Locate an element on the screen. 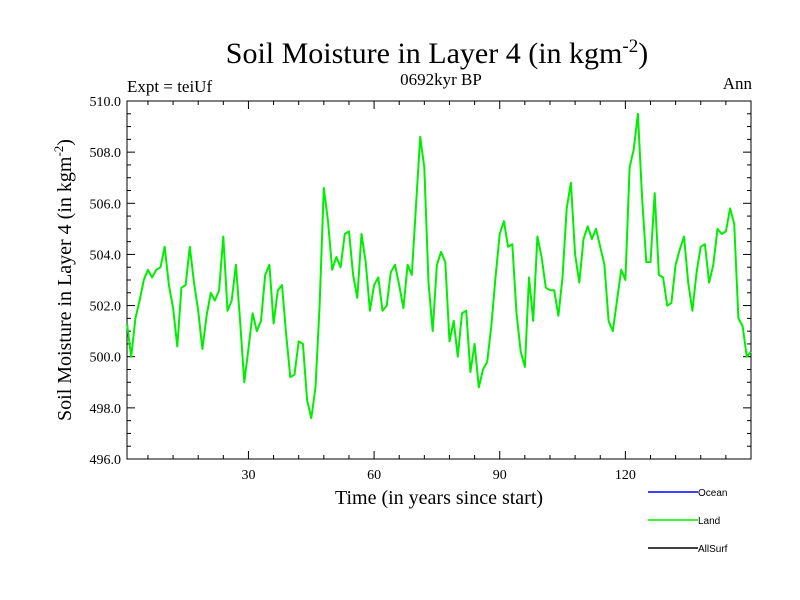  legend-label-allsurf: AllSurf is located at coordinates (713, 549).